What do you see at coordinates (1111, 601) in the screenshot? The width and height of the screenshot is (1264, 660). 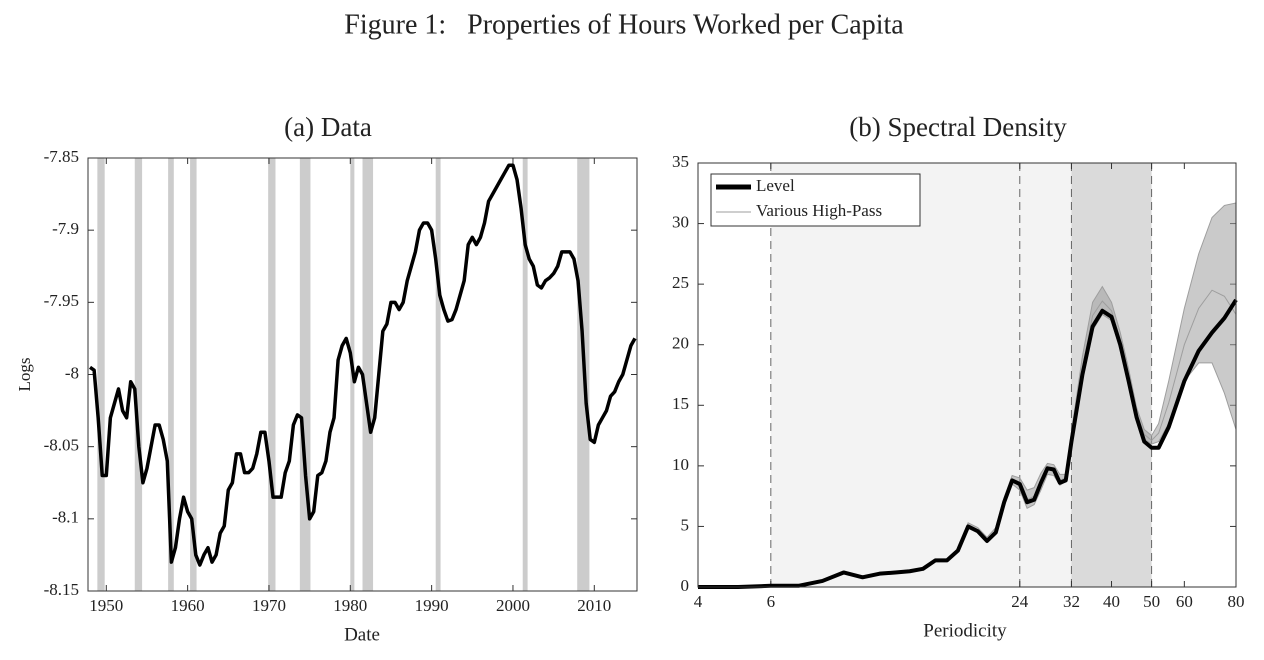 I see `x-tick-label: 40` at bounding box center [1111, 601].